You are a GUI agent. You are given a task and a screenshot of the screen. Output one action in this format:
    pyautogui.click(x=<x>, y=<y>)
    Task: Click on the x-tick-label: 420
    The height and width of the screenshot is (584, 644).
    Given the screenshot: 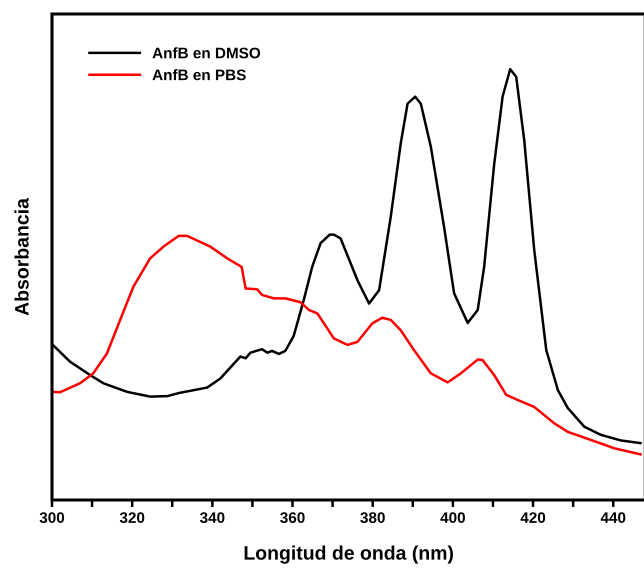 What is the action you would take?
    pyautogui.click(x=533, y=518)
    